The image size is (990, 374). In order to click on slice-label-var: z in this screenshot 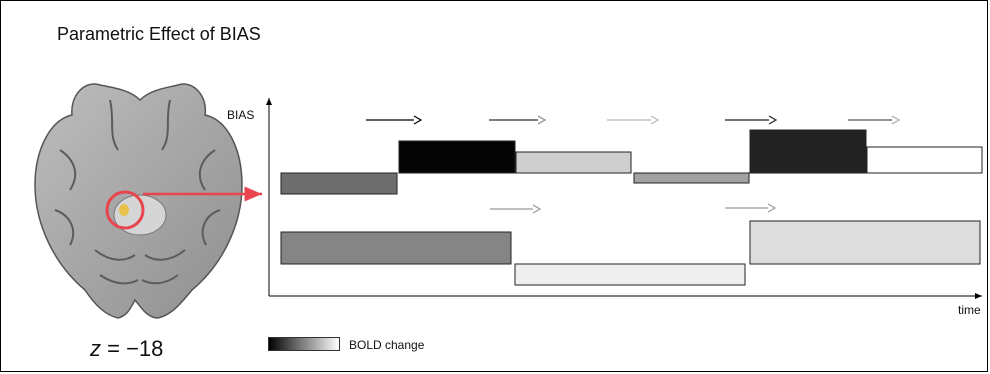, I will do `click(95, 348)`.